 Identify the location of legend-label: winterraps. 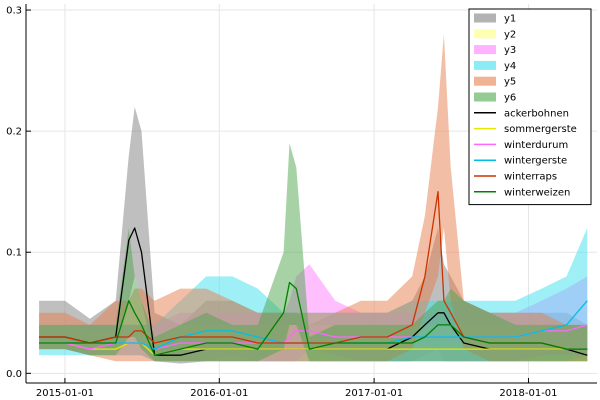
(530, 177).